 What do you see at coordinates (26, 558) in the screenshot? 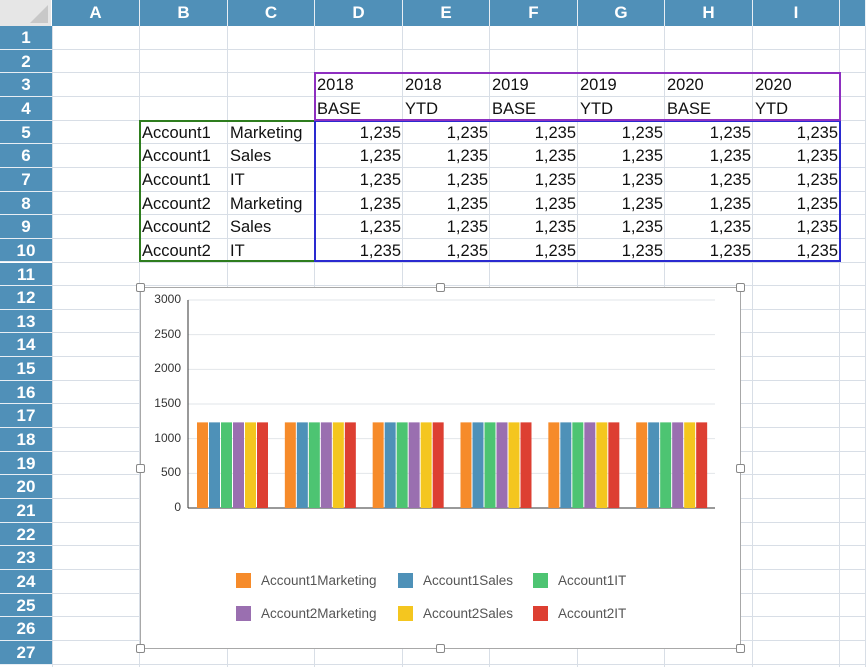
I see `row-header-23: 23` at bounding box center [26, 558].